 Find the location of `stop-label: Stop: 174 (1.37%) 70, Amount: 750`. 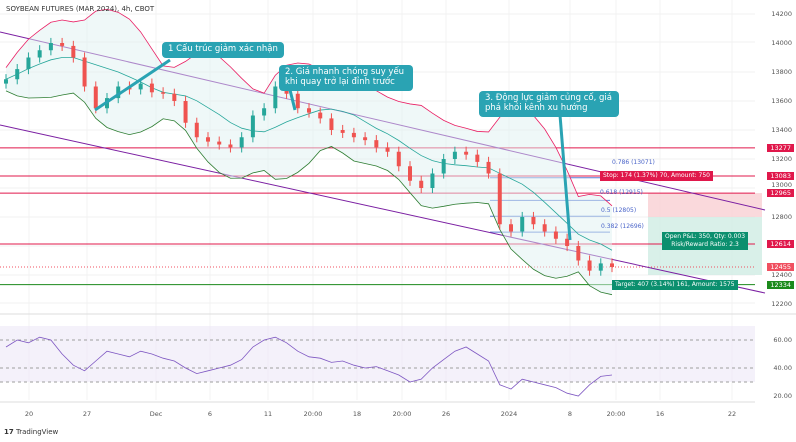

stop-label: Stop: 174 (1.37%) 70, Amount: 750 is located at coordinates (656, 176).